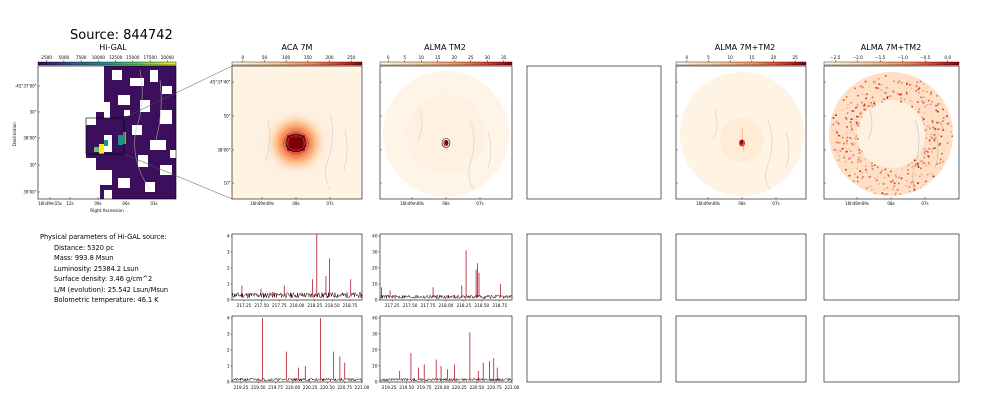 The height and width of the screenshot is (405, 1000). I want to click on aca-colorbar-ticks: 0 50 100 150 200 250, so click(298, 58).